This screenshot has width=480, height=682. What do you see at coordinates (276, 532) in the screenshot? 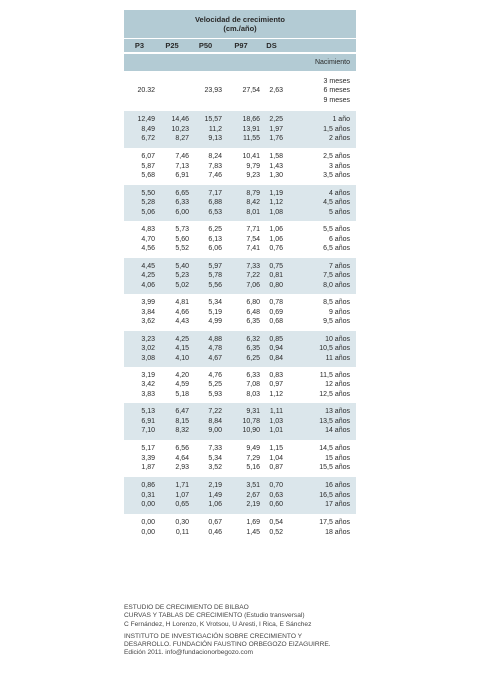
I see `value-ds: 0,52` at bounding box center [276, 532].